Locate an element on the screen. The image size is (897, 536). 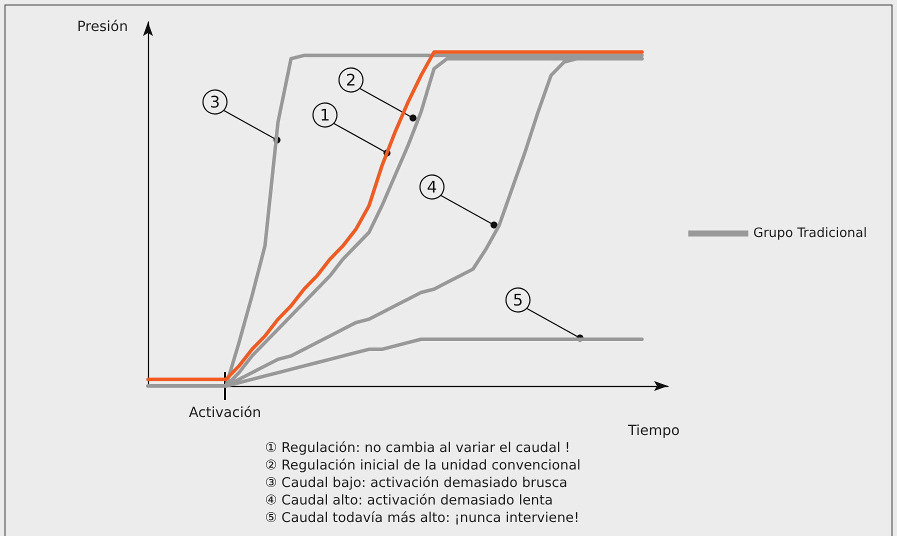
legend-label: Grupo Tradicional is located at coordinates (810, 233).